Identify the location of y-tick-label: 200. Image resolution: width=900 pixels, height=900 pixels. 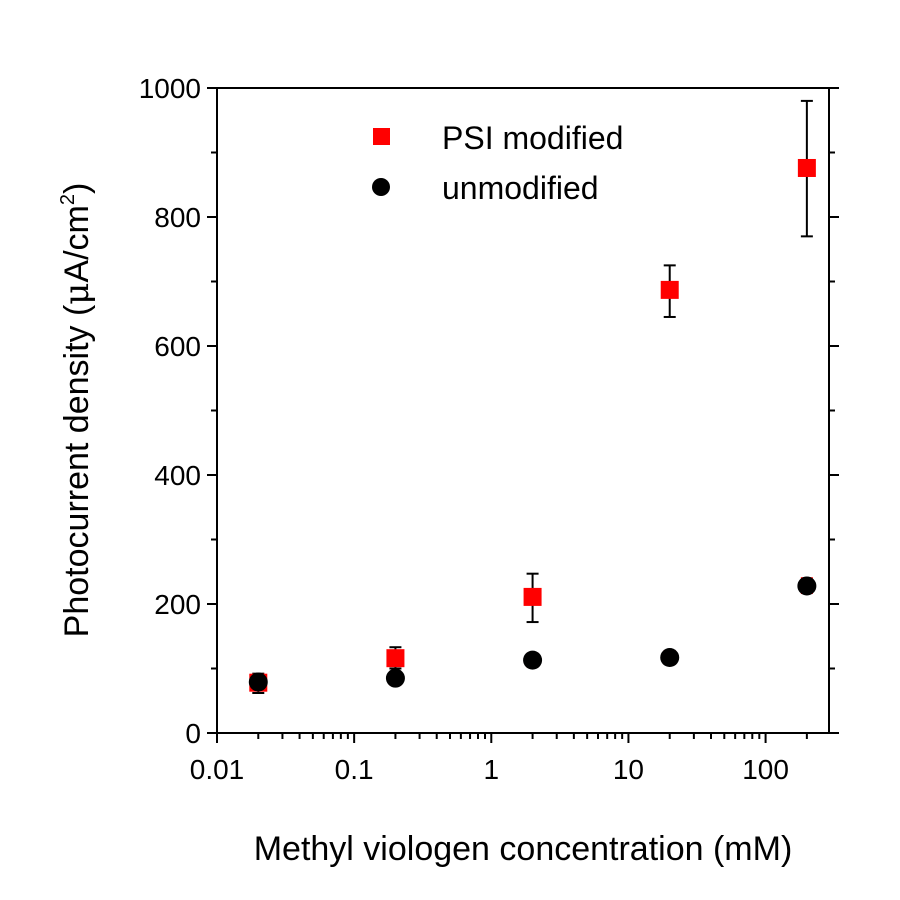
(177, 604).